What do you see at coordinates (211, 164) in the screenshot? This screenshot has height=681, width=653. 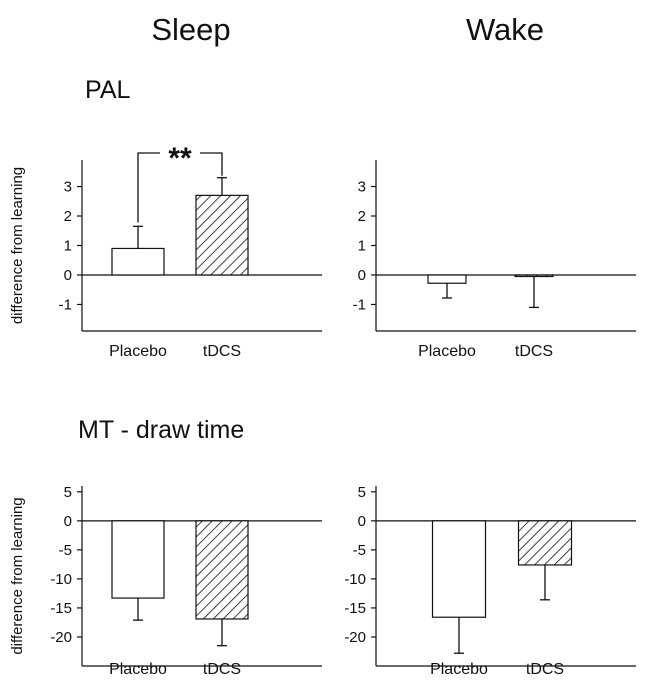 I see `significance-bracket-right` at bounding box center [211, 164].